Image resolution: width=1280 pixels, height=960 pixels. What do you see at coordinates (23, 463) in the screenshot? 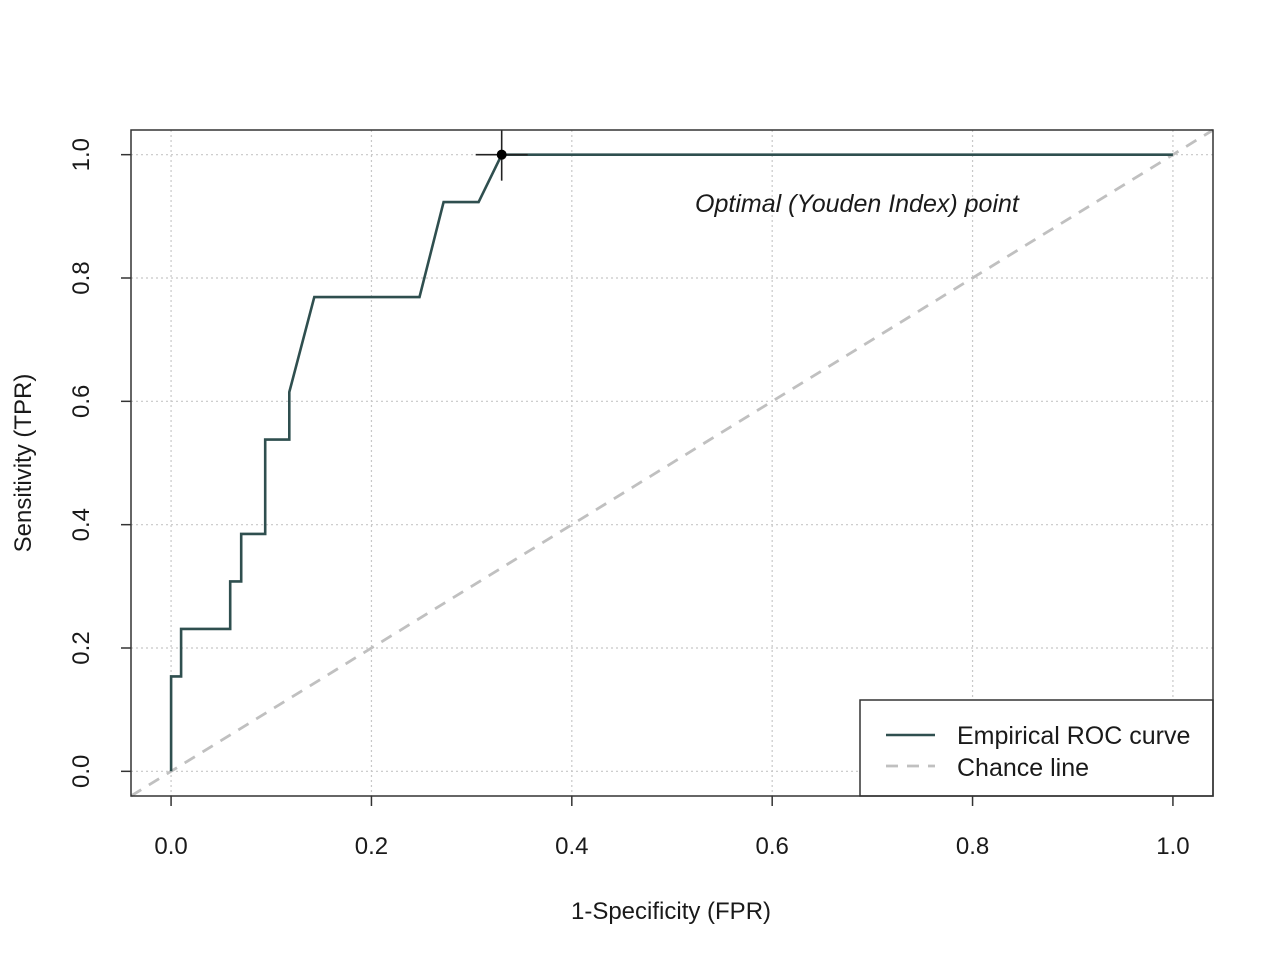
I see `y-axis-label: Sensitivity (TPR)` at bounding box center [23, 463].